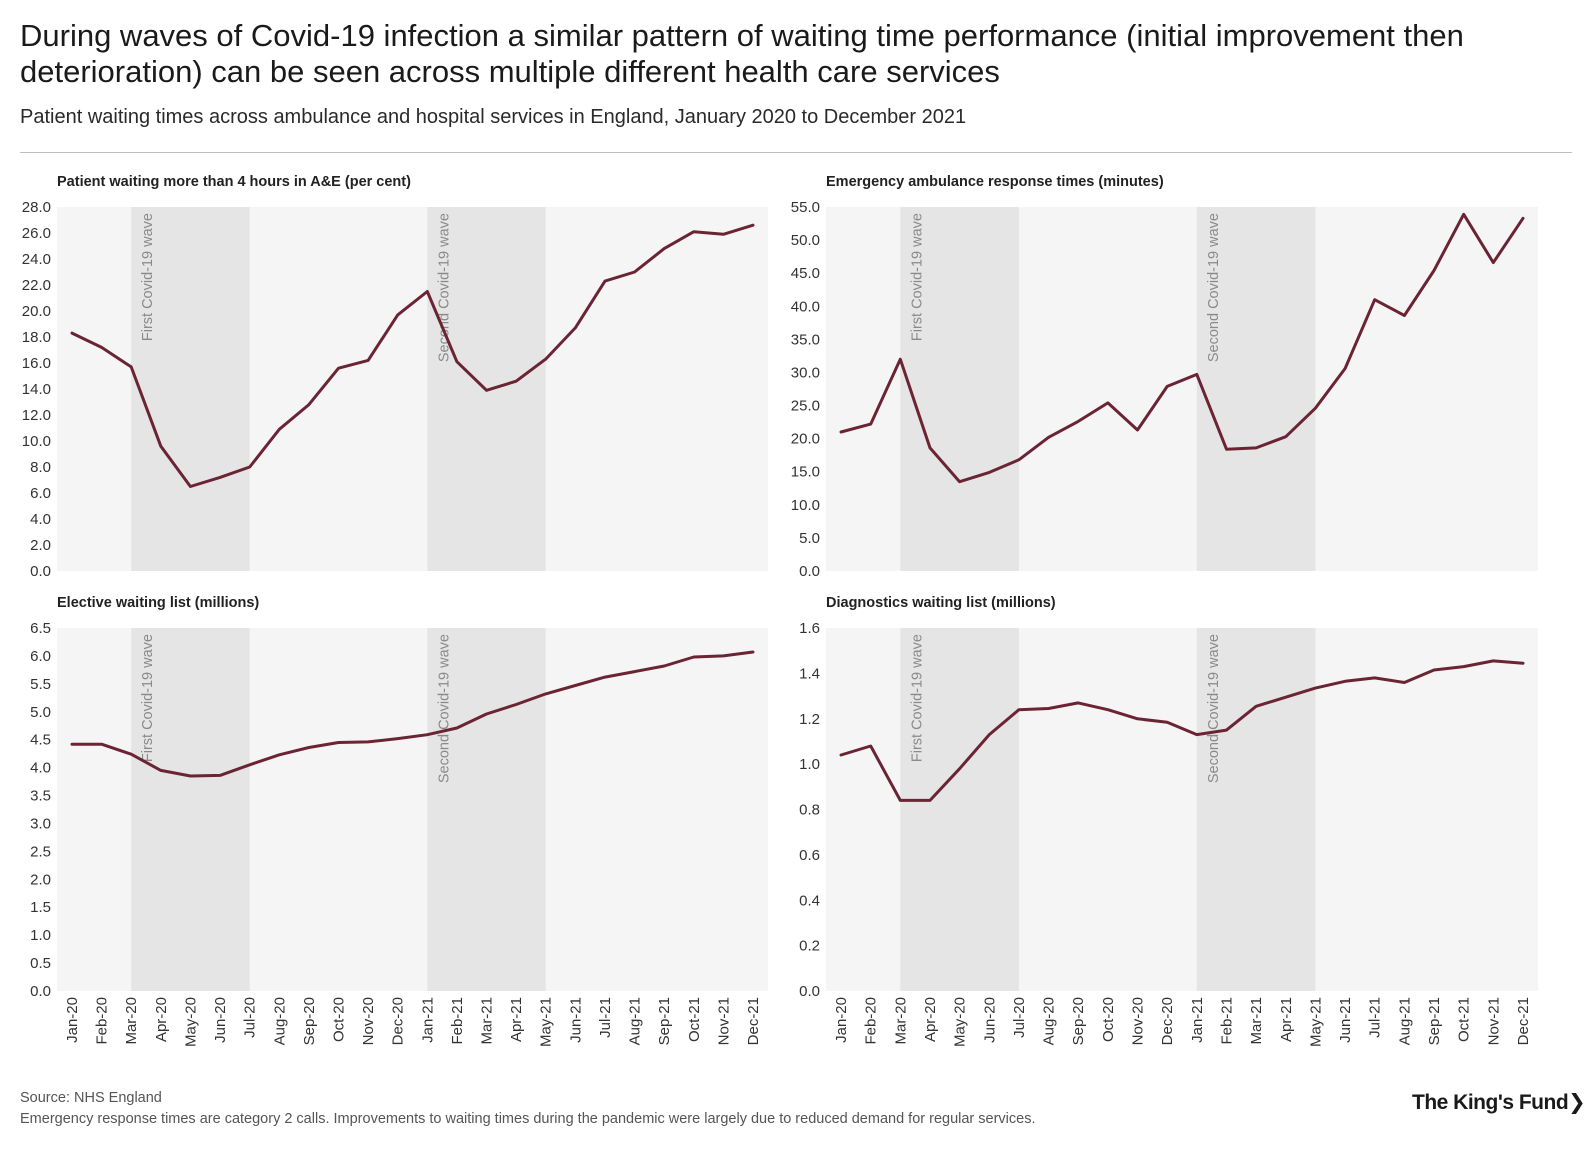  Describe the element at coordinates (250, 1017) in the screenshot. I see `x-tick-label: Jul-20` at that location.